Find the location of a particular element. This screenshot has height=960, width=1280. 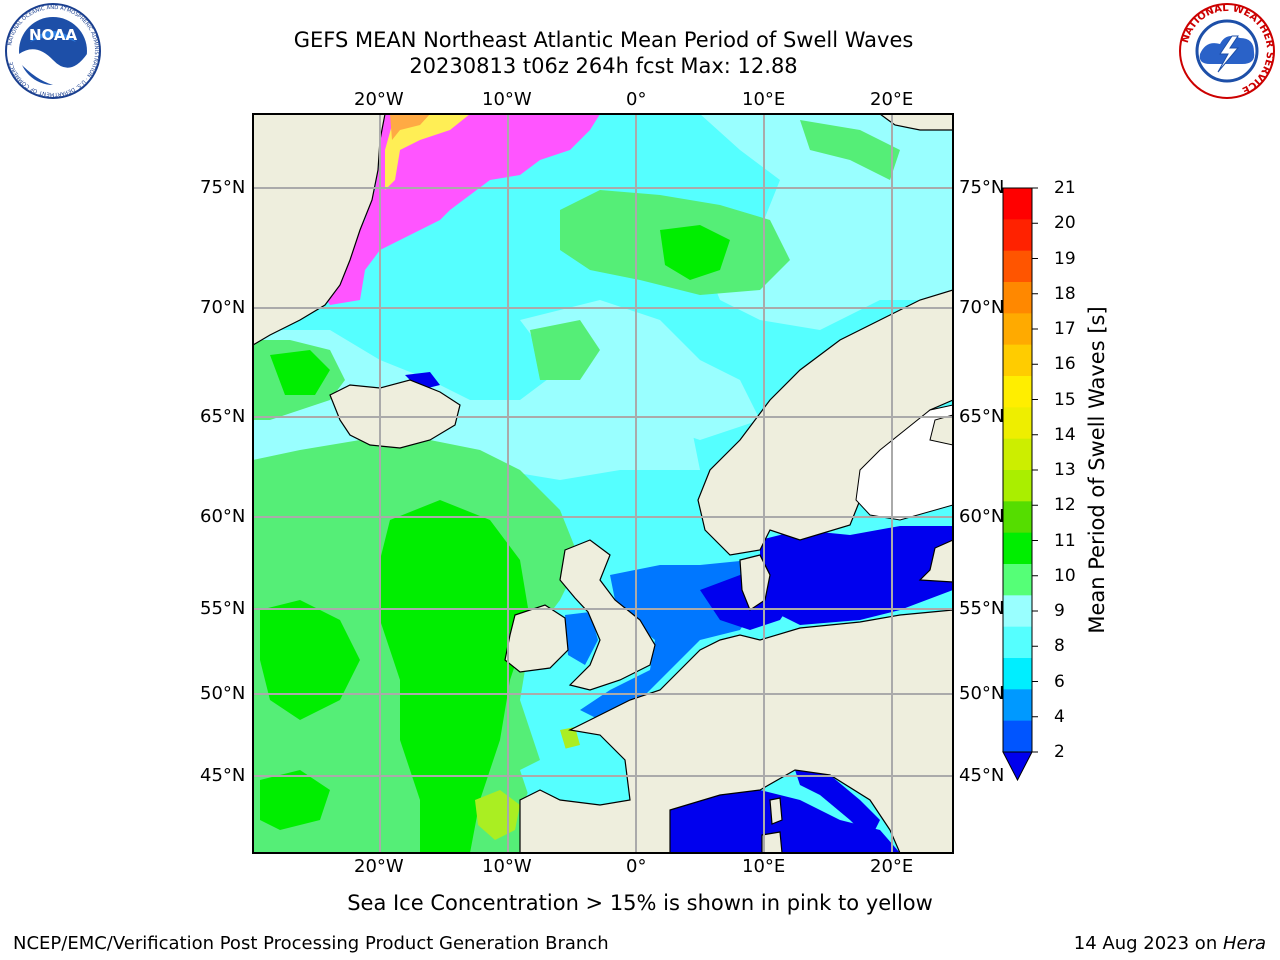

swell-10-11-d is located at coordinates (300, 372).